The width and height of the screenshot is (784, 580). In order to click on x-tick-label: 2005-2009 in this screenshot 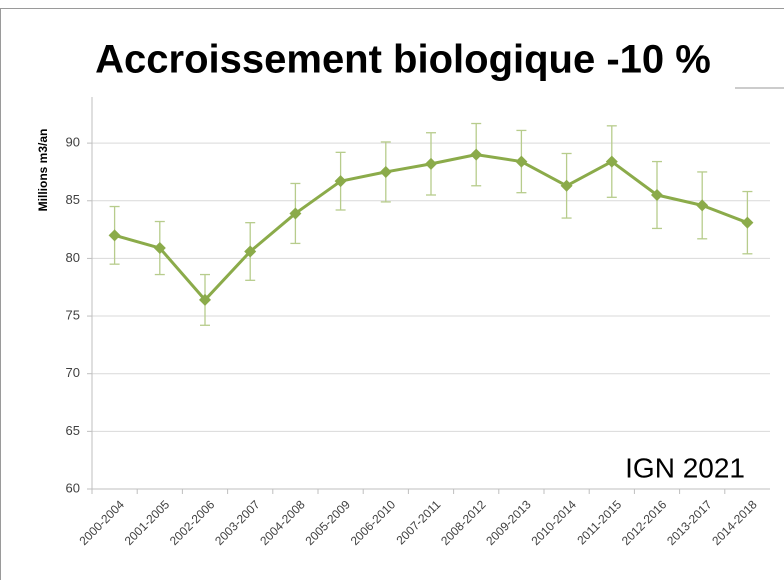, I will do `click(327, 522)`.